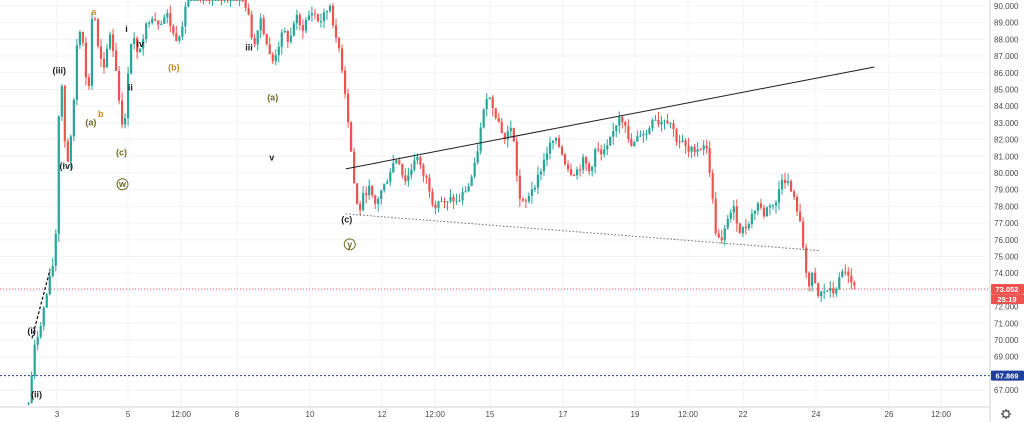 The image size is (1024, 422). I want to click on wave-label: (iv), so click(66, 166).